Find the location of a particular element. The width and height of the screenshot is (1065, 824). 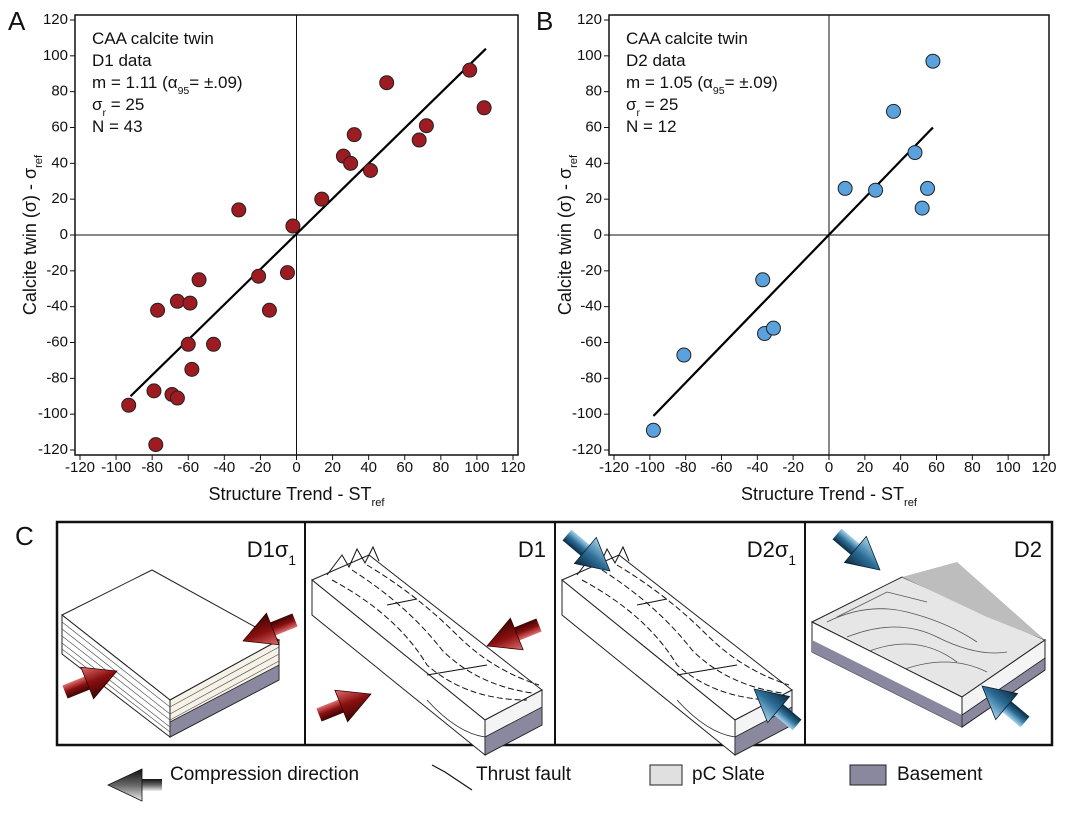

y-tick-label: -120 is located at coordinates (587, 449).